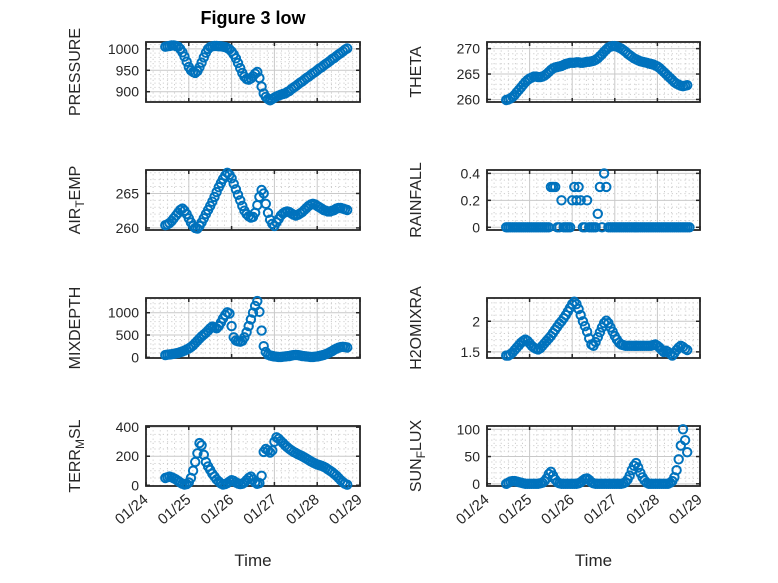 Image resolution: width=778 pixels, height=583 pixels. Describe the element at coordinates (128, 92) in the screenshot. I see `y-tick-label: 900` at that location.